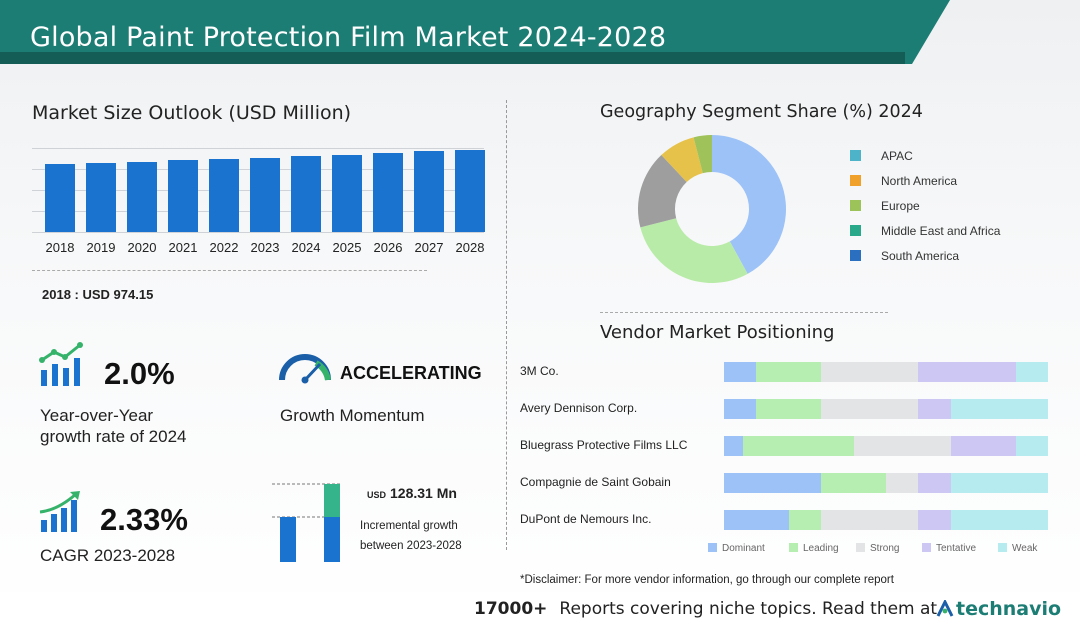  What do you see at coordinates (1025, 548) in the screenshot?
I see `positioning-label: Weak` at bounding box center [1025, 548].